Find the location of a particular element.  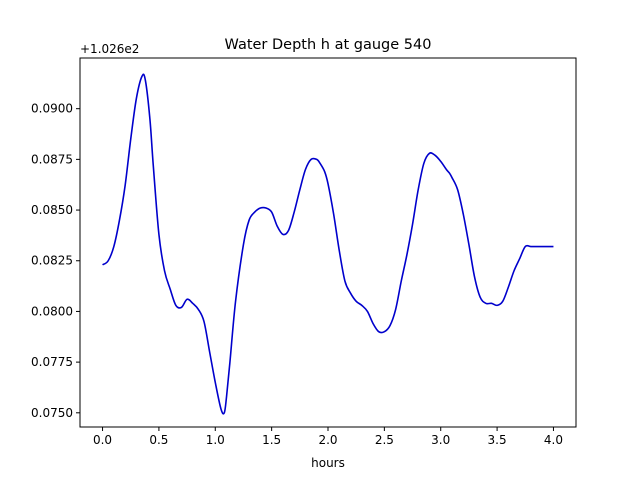

y-tick-label: 0.0900 is located at coordinates (52, 109).